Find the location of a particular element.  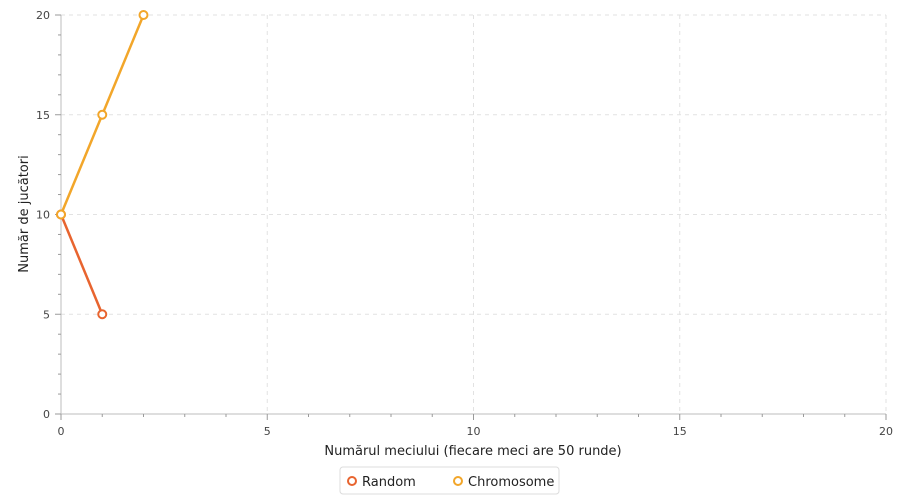

legend-marker-chromosome is located at coordinates (458, 481).